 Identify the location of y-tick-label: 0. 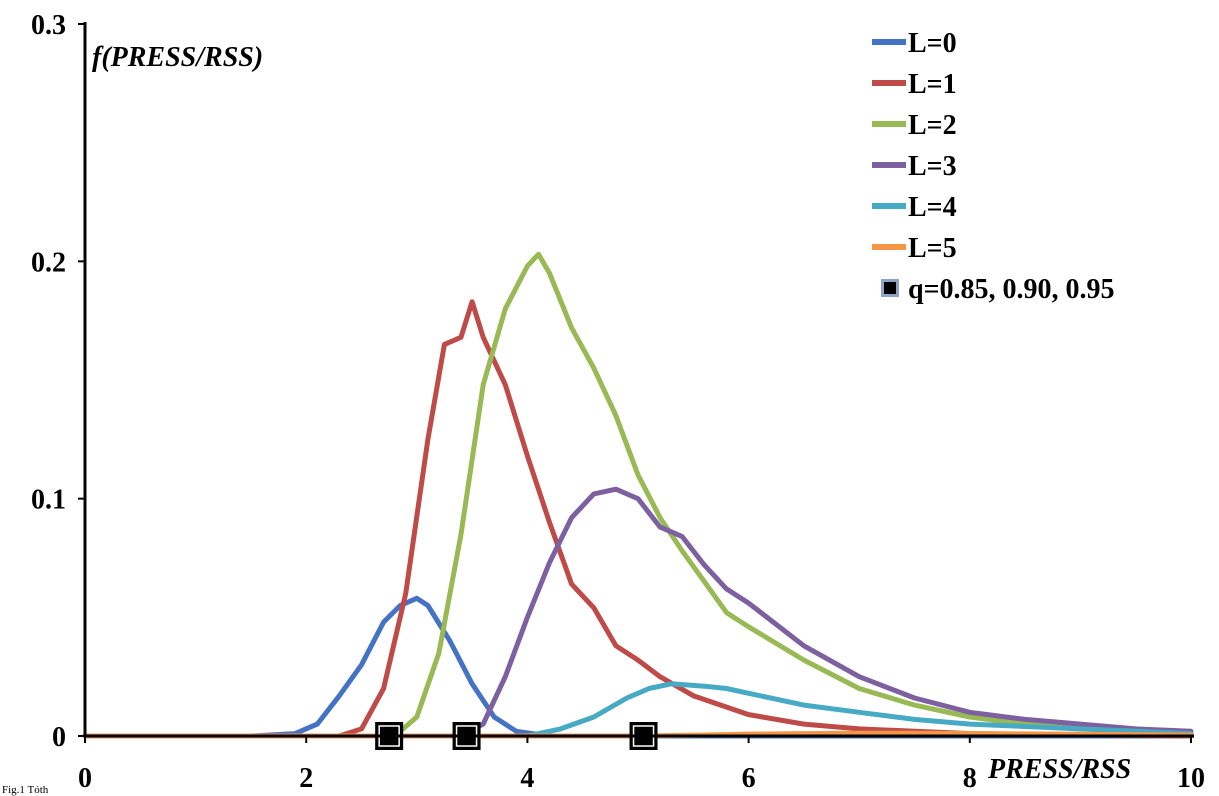
(59, 737).